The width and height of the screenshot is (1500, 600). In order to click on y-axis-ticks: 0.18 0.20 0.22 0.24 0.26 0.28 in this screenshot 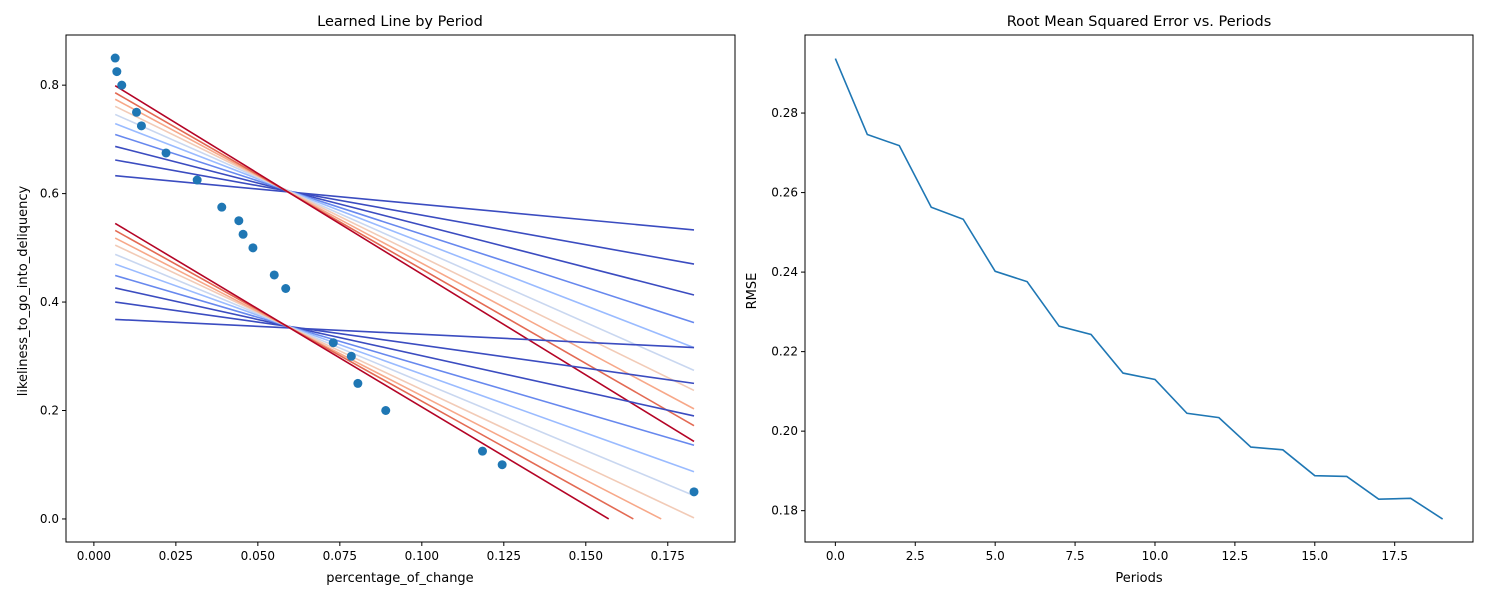, I will do `click(788, 312)`.